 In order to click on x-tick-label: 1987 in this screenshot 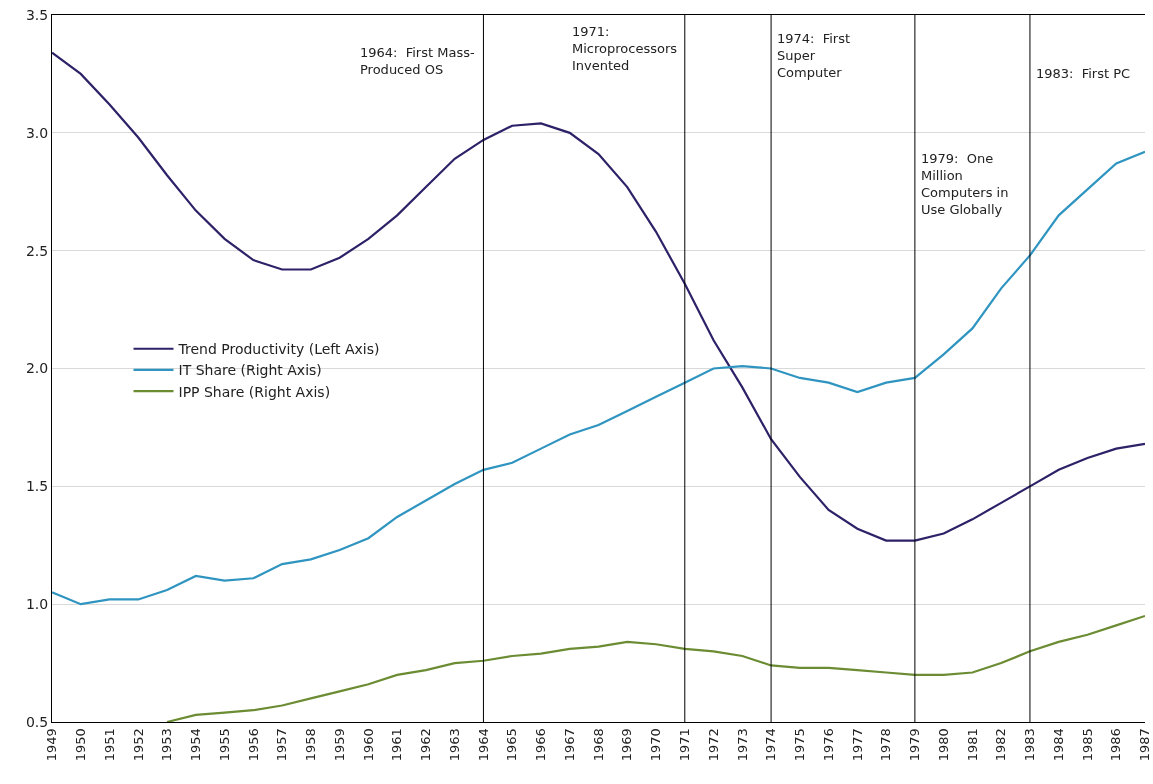, I will do `click(1145, 745)`.